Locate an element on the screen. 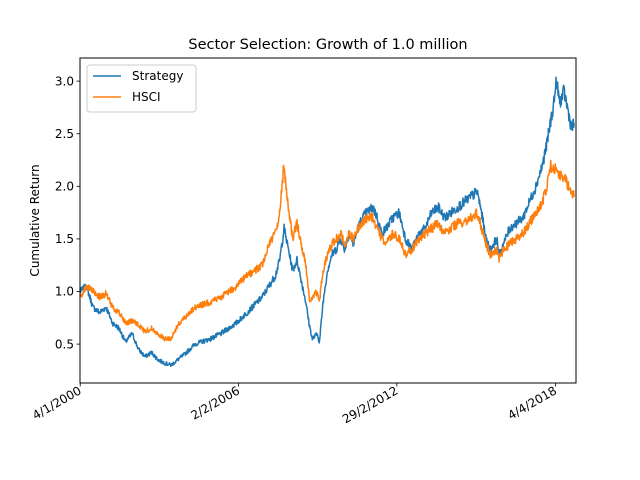 This screenshot has height=480, width=640. chart-title: Sector Selection: Growth of 1.0 million is located at coordinates (327, 45).